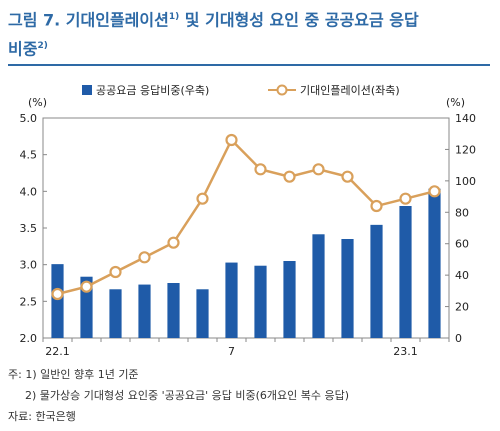 This screenshot has width=500, height=431. I want to click on title-footnote-2: 2), so click(42, 46).